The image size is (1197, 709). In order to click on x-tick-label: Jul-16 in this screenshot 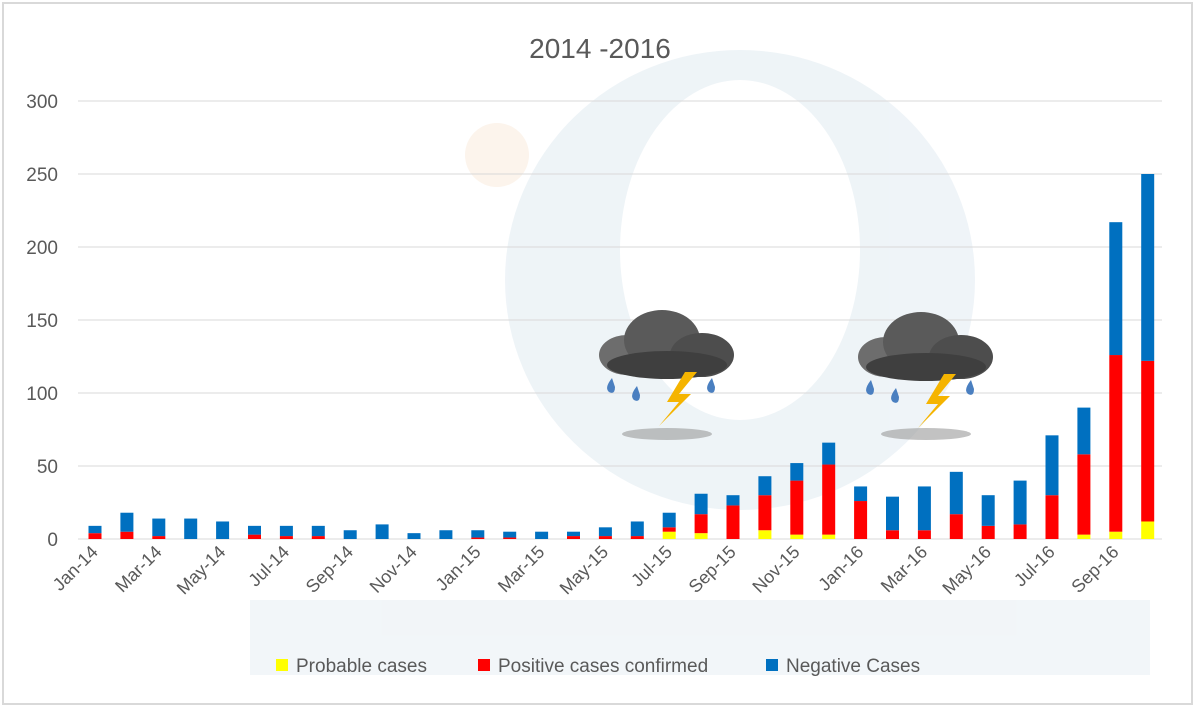, I will do `click(1034, 566)`.